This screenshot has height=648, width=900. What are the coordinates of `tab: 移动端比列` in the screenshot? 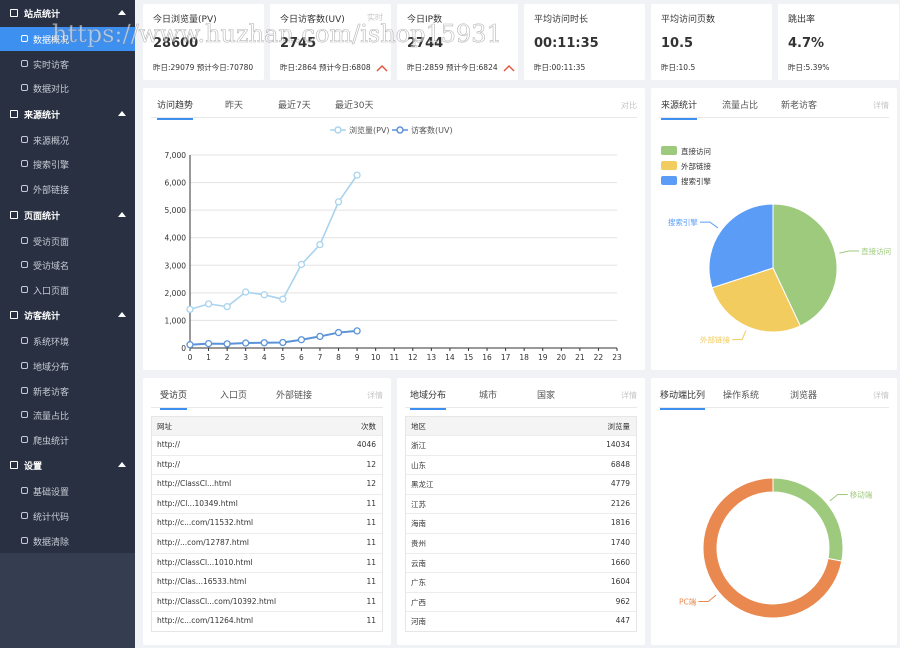 It's located at (683, 399).